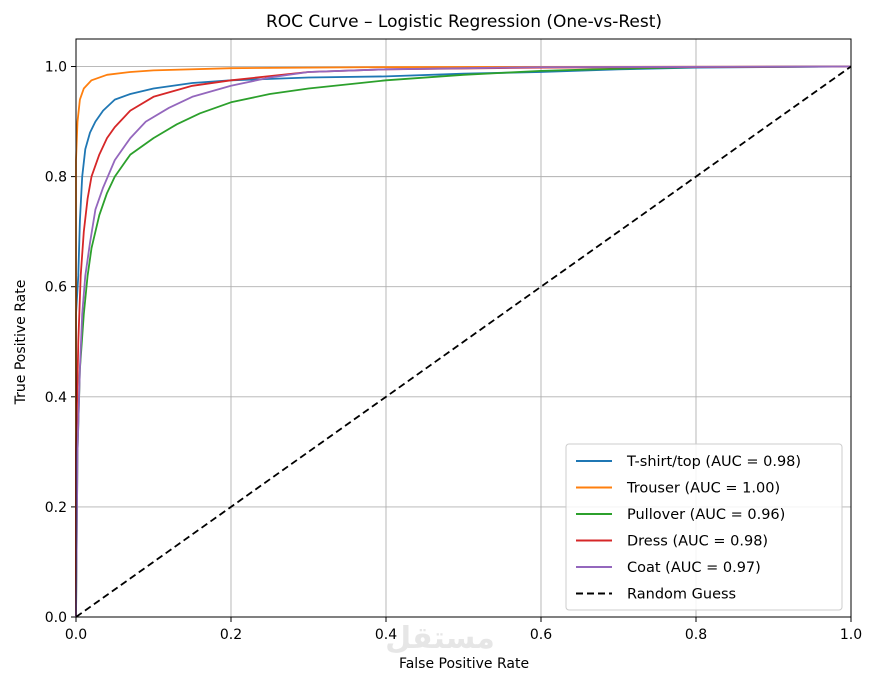  What do you see at coordinates (851, 635) in the screenshot?
I see `x-tick-label: 1.0` at bounding box center [851, 635].